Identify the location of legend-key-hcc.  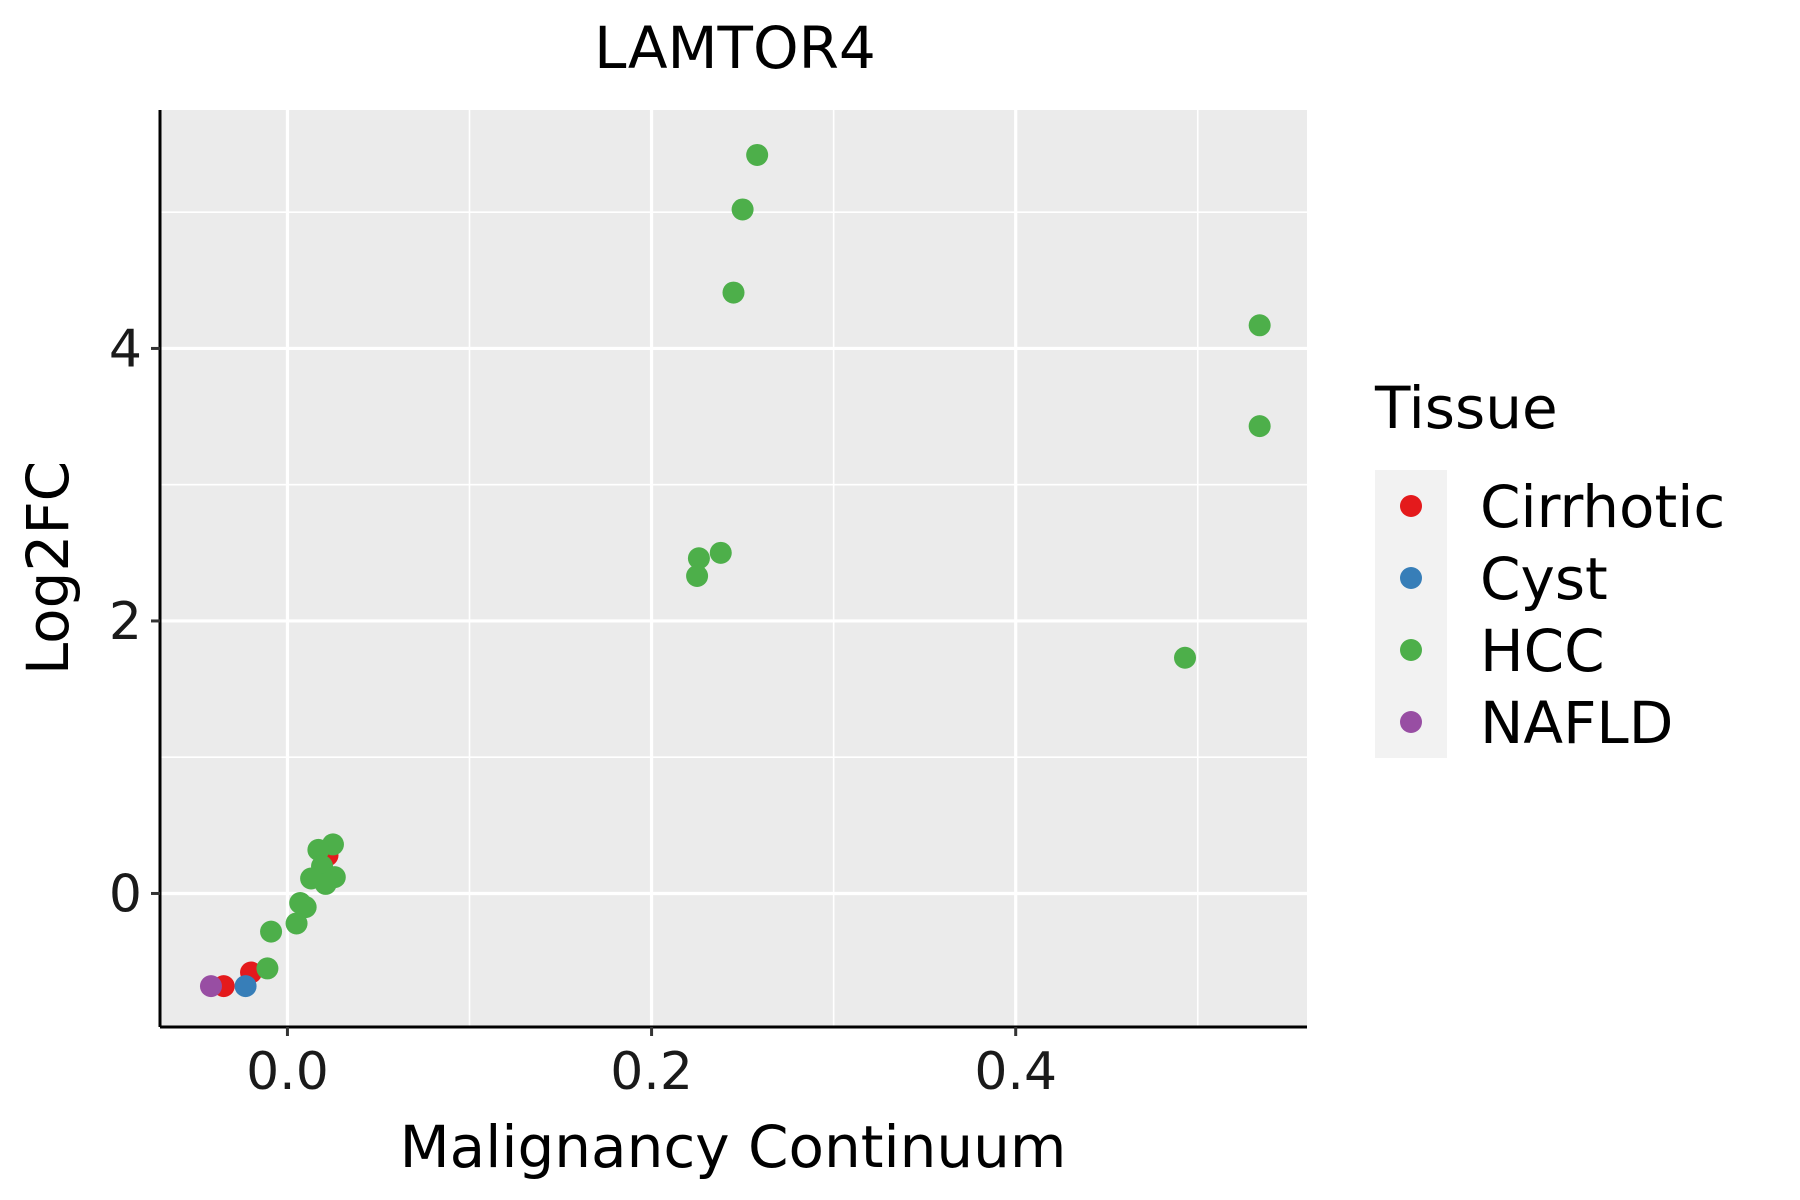
(1411, 650).